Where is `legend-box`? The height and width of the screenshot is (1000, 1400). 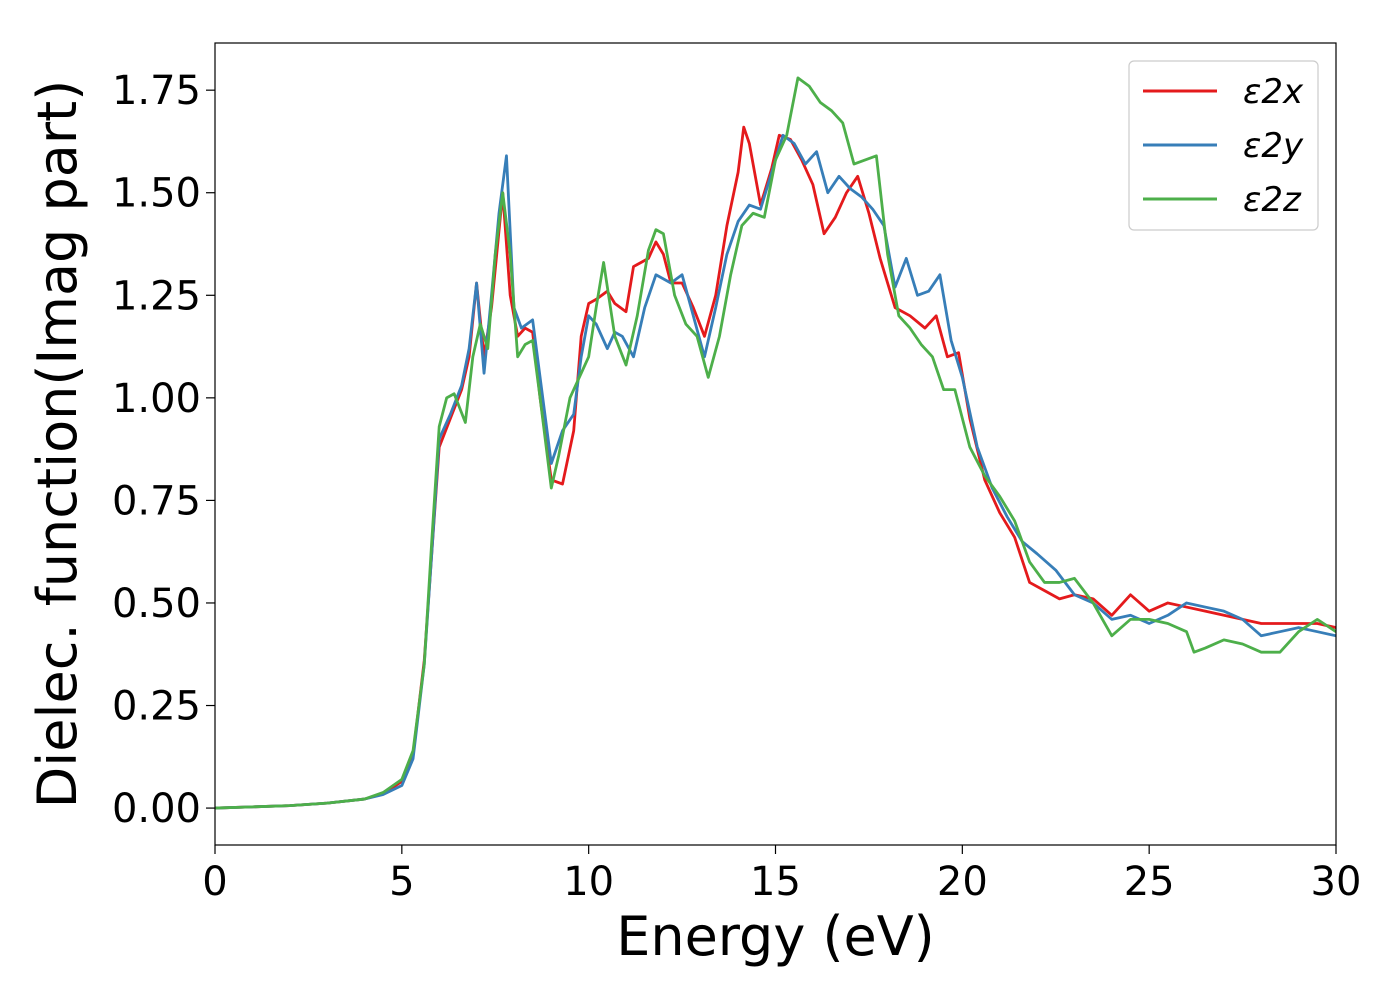
legend-box is located at coordinates (1223, 145).